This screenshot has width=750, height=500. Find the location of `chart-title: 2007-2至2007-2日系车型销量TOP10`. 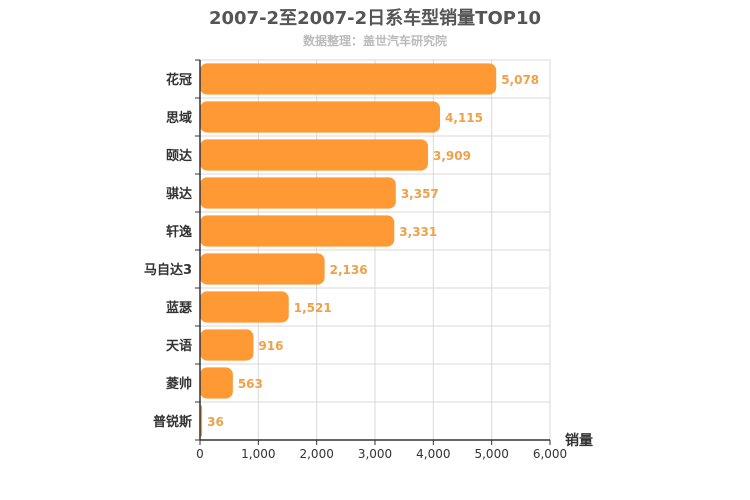

chart-title: 2007-2至2007-2日系车型销量TOP10 is located at coordinates (374, 18).